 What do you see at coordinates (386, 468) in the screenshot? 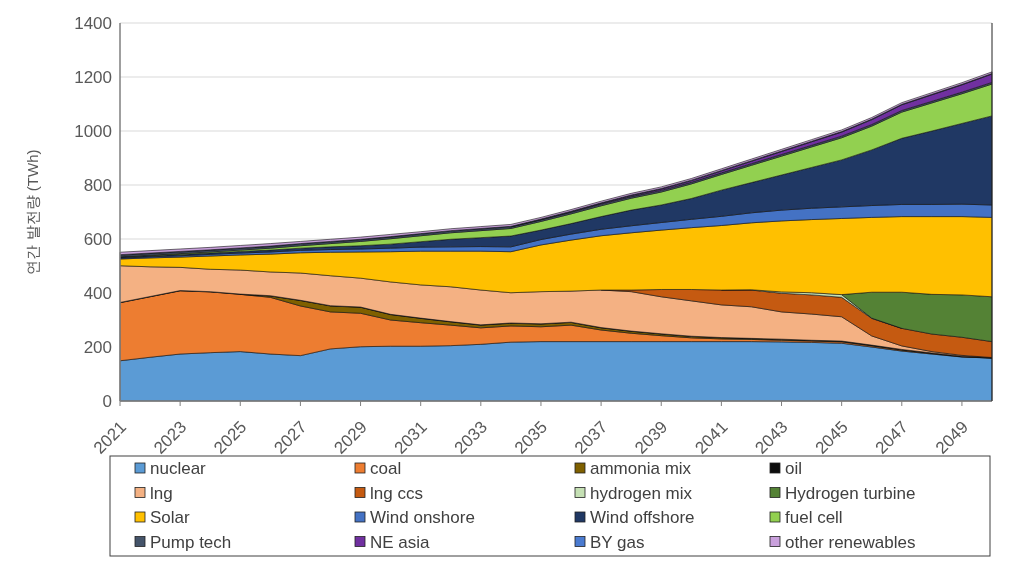
I see `legend-label: coal` at bounding box center [386, 468].